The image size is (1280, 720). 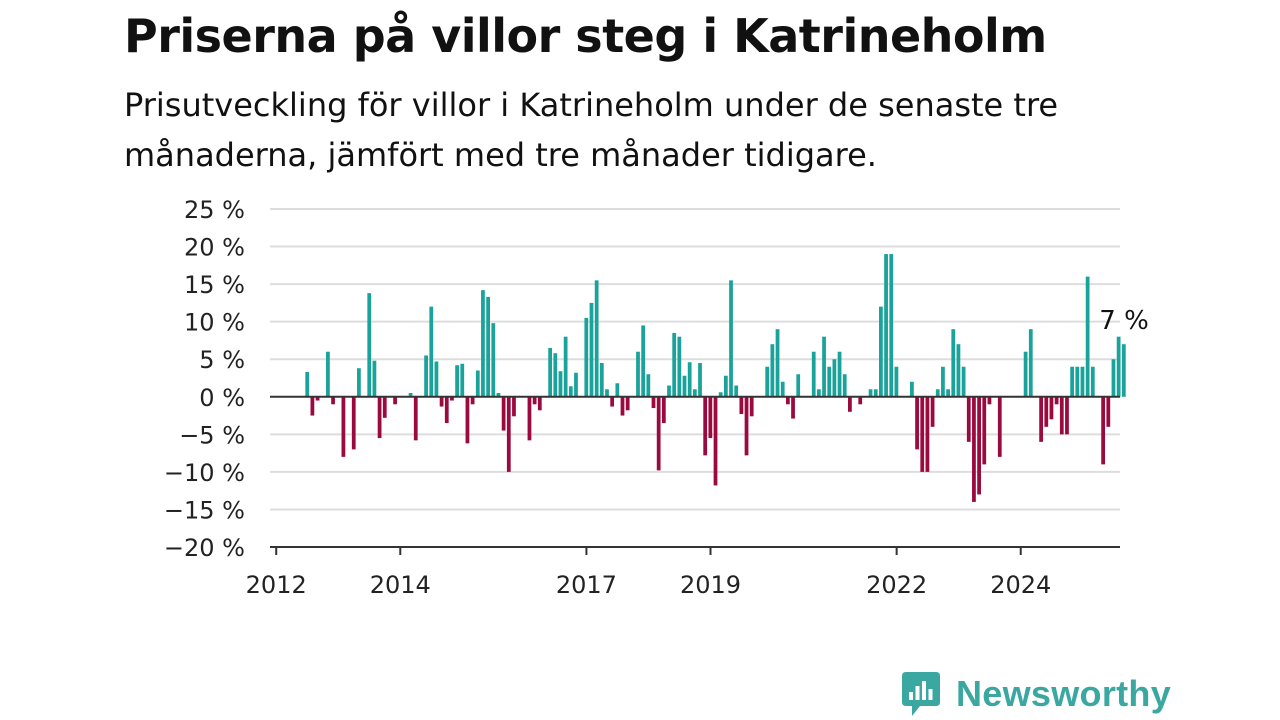 I want to click on y-tick-label: 10 %, so click(x=214, y=323).